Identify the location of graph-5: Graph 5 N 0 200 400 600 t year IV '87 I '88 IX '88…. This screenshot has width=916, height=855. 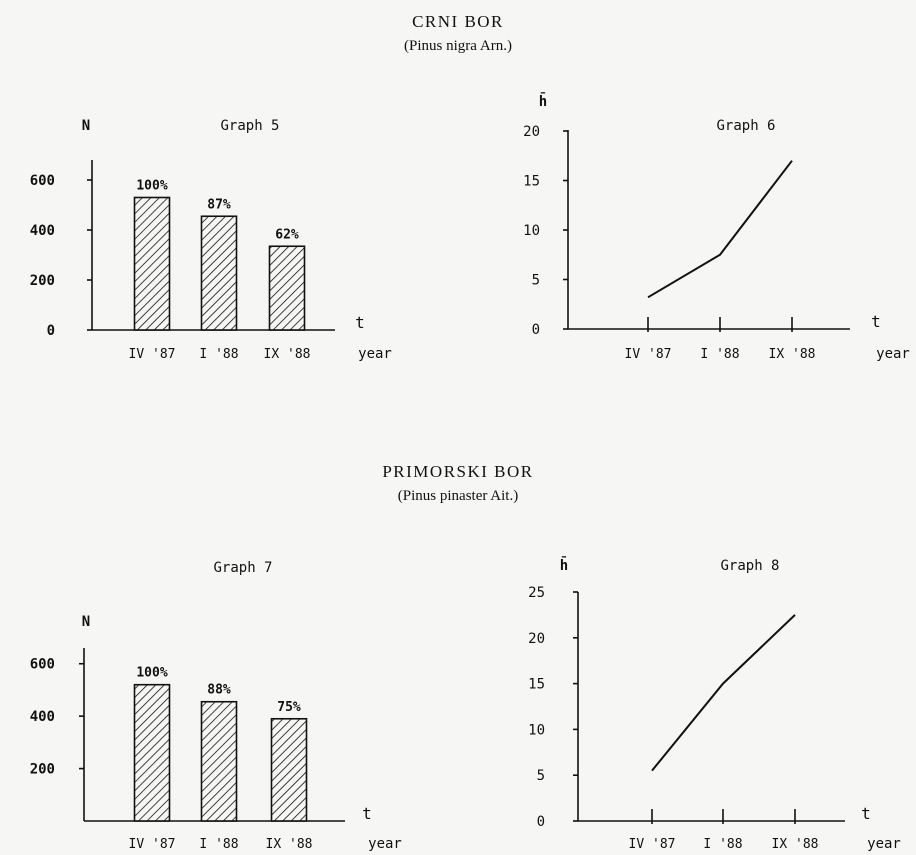
(211, 240).